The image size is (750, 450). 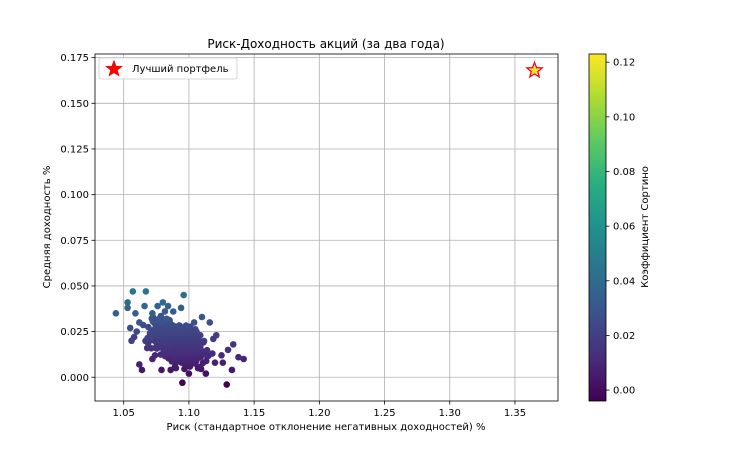 I want to click on y-tick-label: 0.050, so click(x=74, y=286).